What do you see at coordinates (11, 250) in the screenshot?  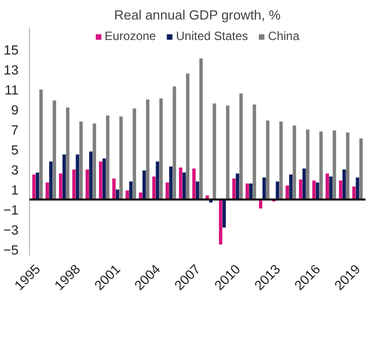 I see `y-tick-label: −5` at bounding box center [11, 250].